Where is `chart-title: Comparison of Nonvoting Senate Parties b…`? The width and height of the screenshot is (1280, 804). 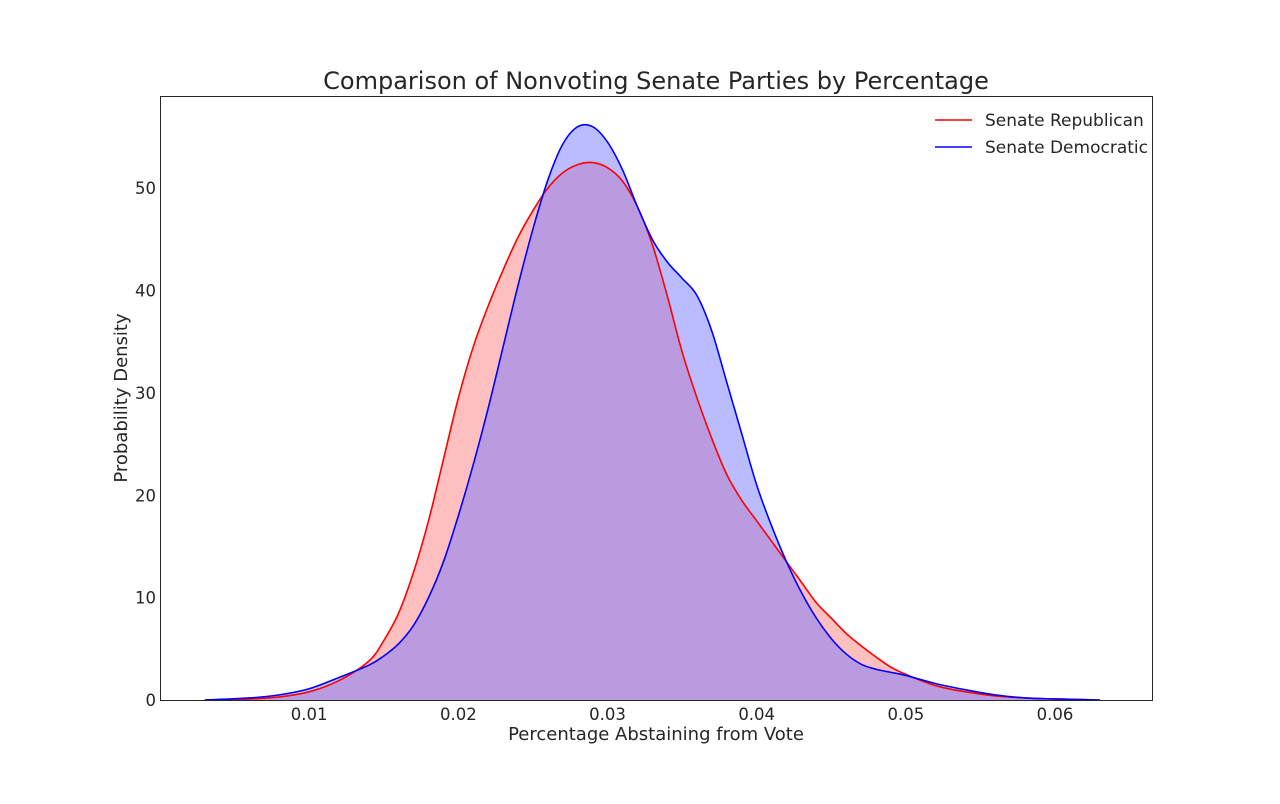
chart-title: Comparison of Nonvoting Senate Parties b… is located at coordinates (656, 81).